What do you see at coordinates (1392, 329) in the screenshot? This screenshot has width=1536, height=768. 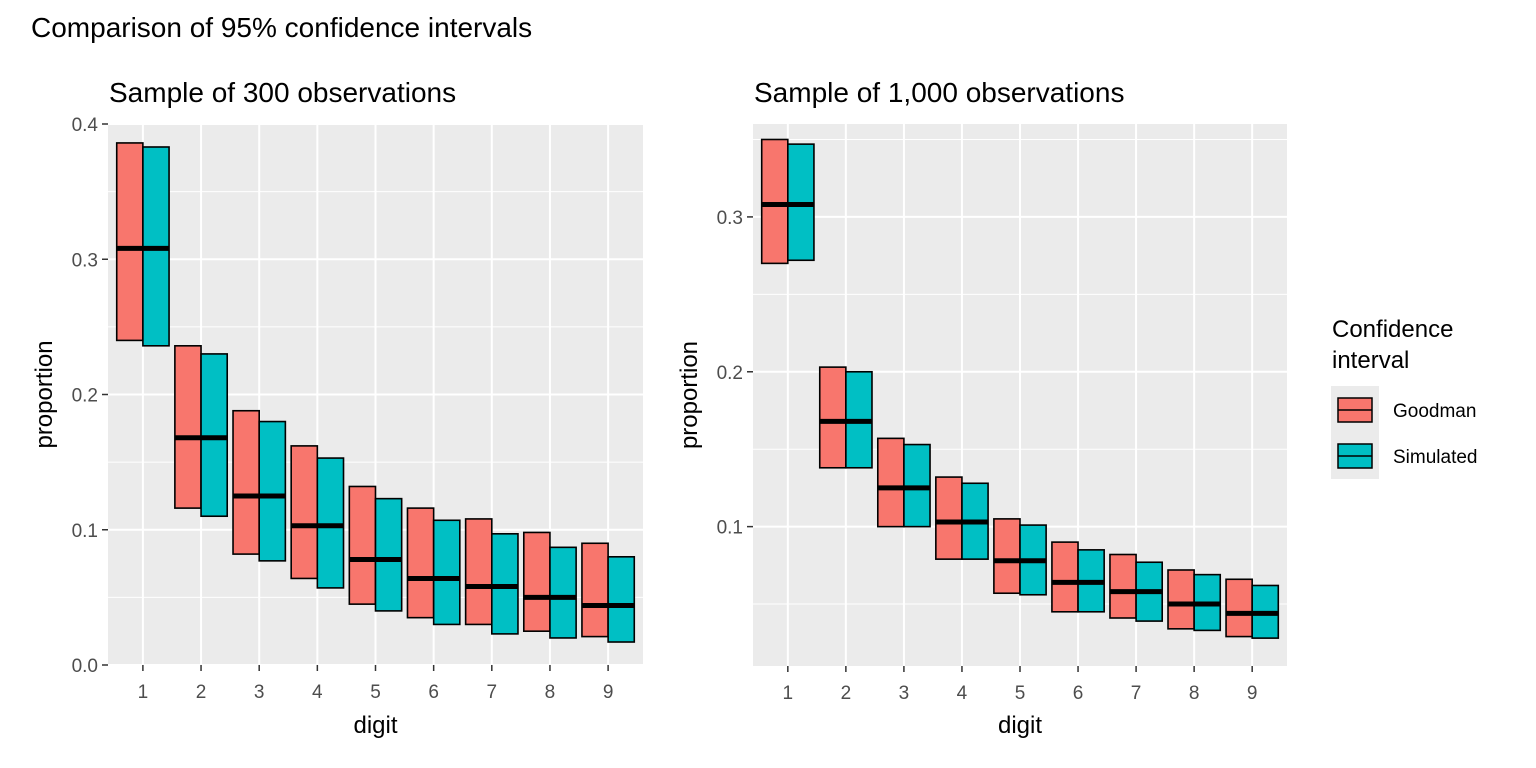 I see `legend-title-line1: Confidence` at bounding box center [1392, 329].